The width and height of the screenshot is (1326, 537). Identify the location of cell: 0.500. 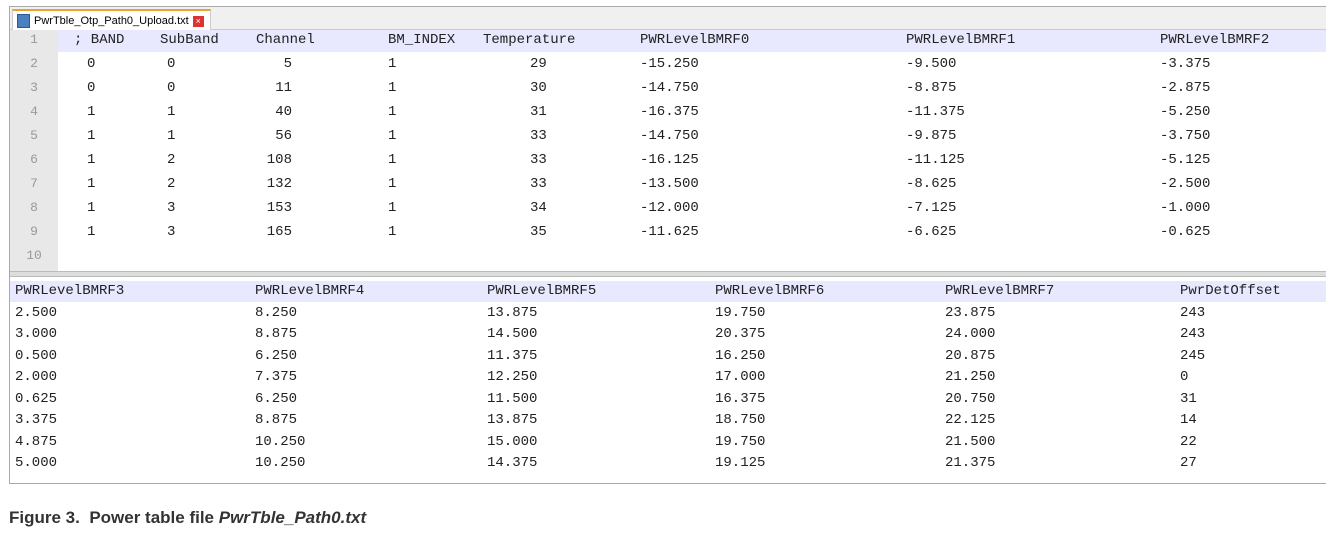
(36, 355).